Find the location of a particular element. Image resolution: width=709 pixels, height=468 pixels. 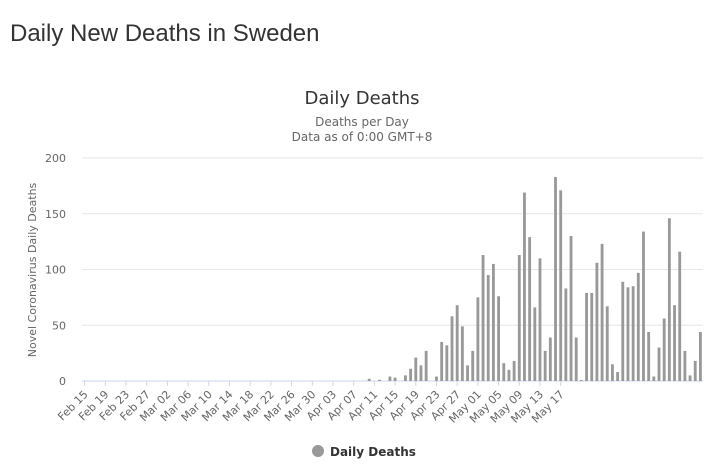

y-tick-label: 0 is located at coordinates (62, 381).